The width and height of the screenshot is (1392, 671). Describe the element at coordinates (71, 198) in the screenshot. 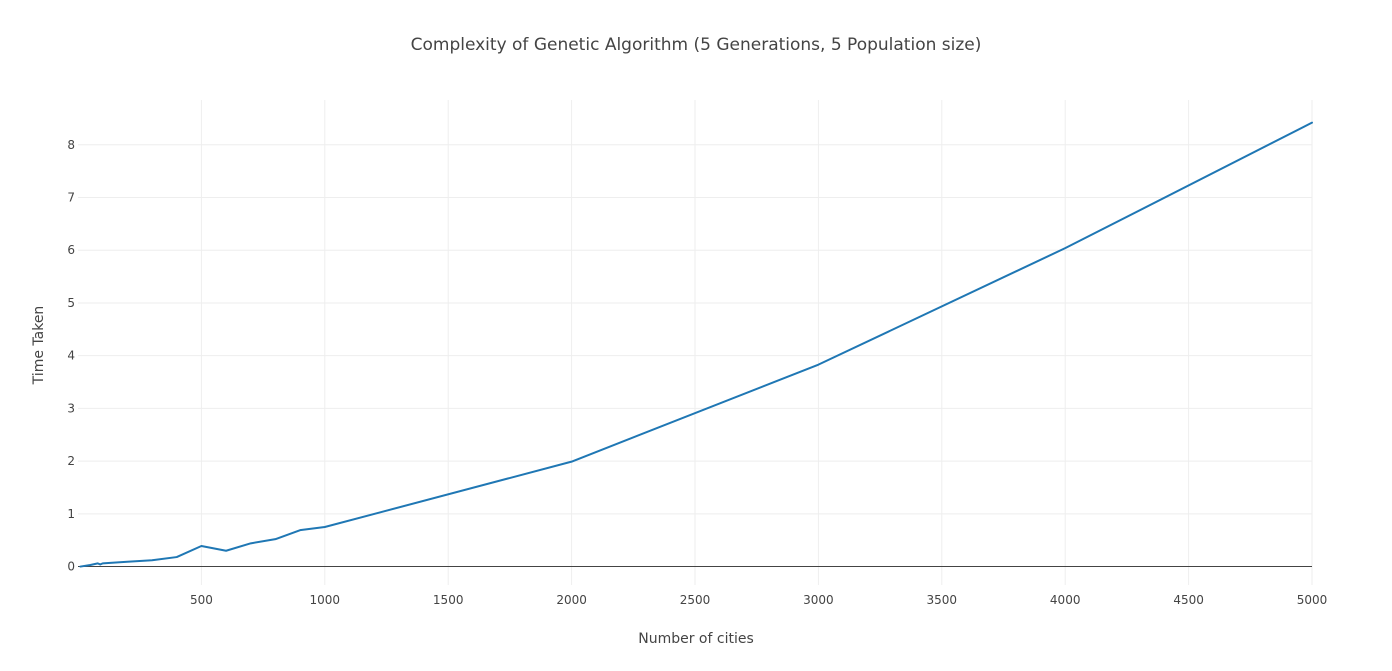

I see `y-tick-label: 7` at that location.